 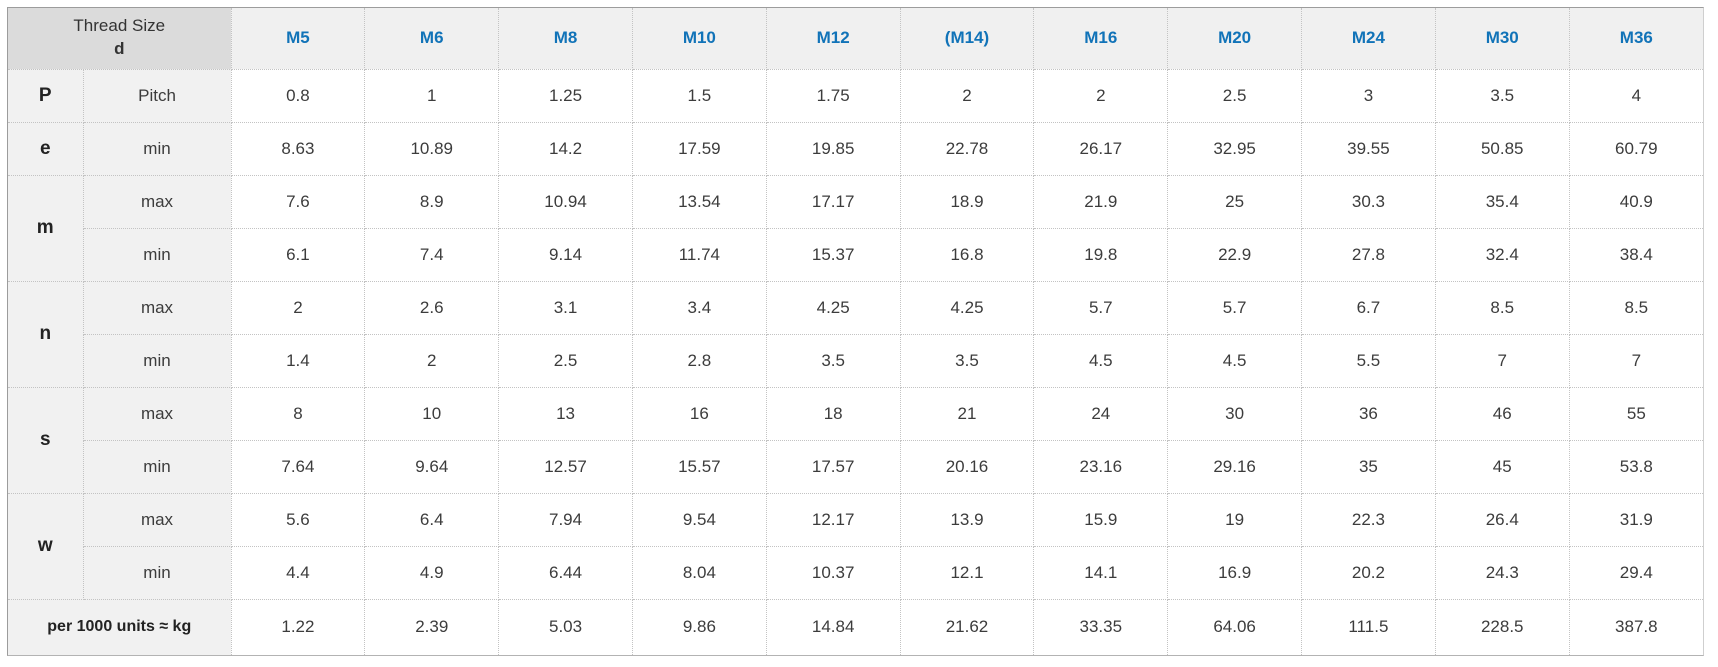 What do you see at coordinates (432, 307) in the screenshot?
I see `value-cell: 2.6` at bounding box center [432, 307].